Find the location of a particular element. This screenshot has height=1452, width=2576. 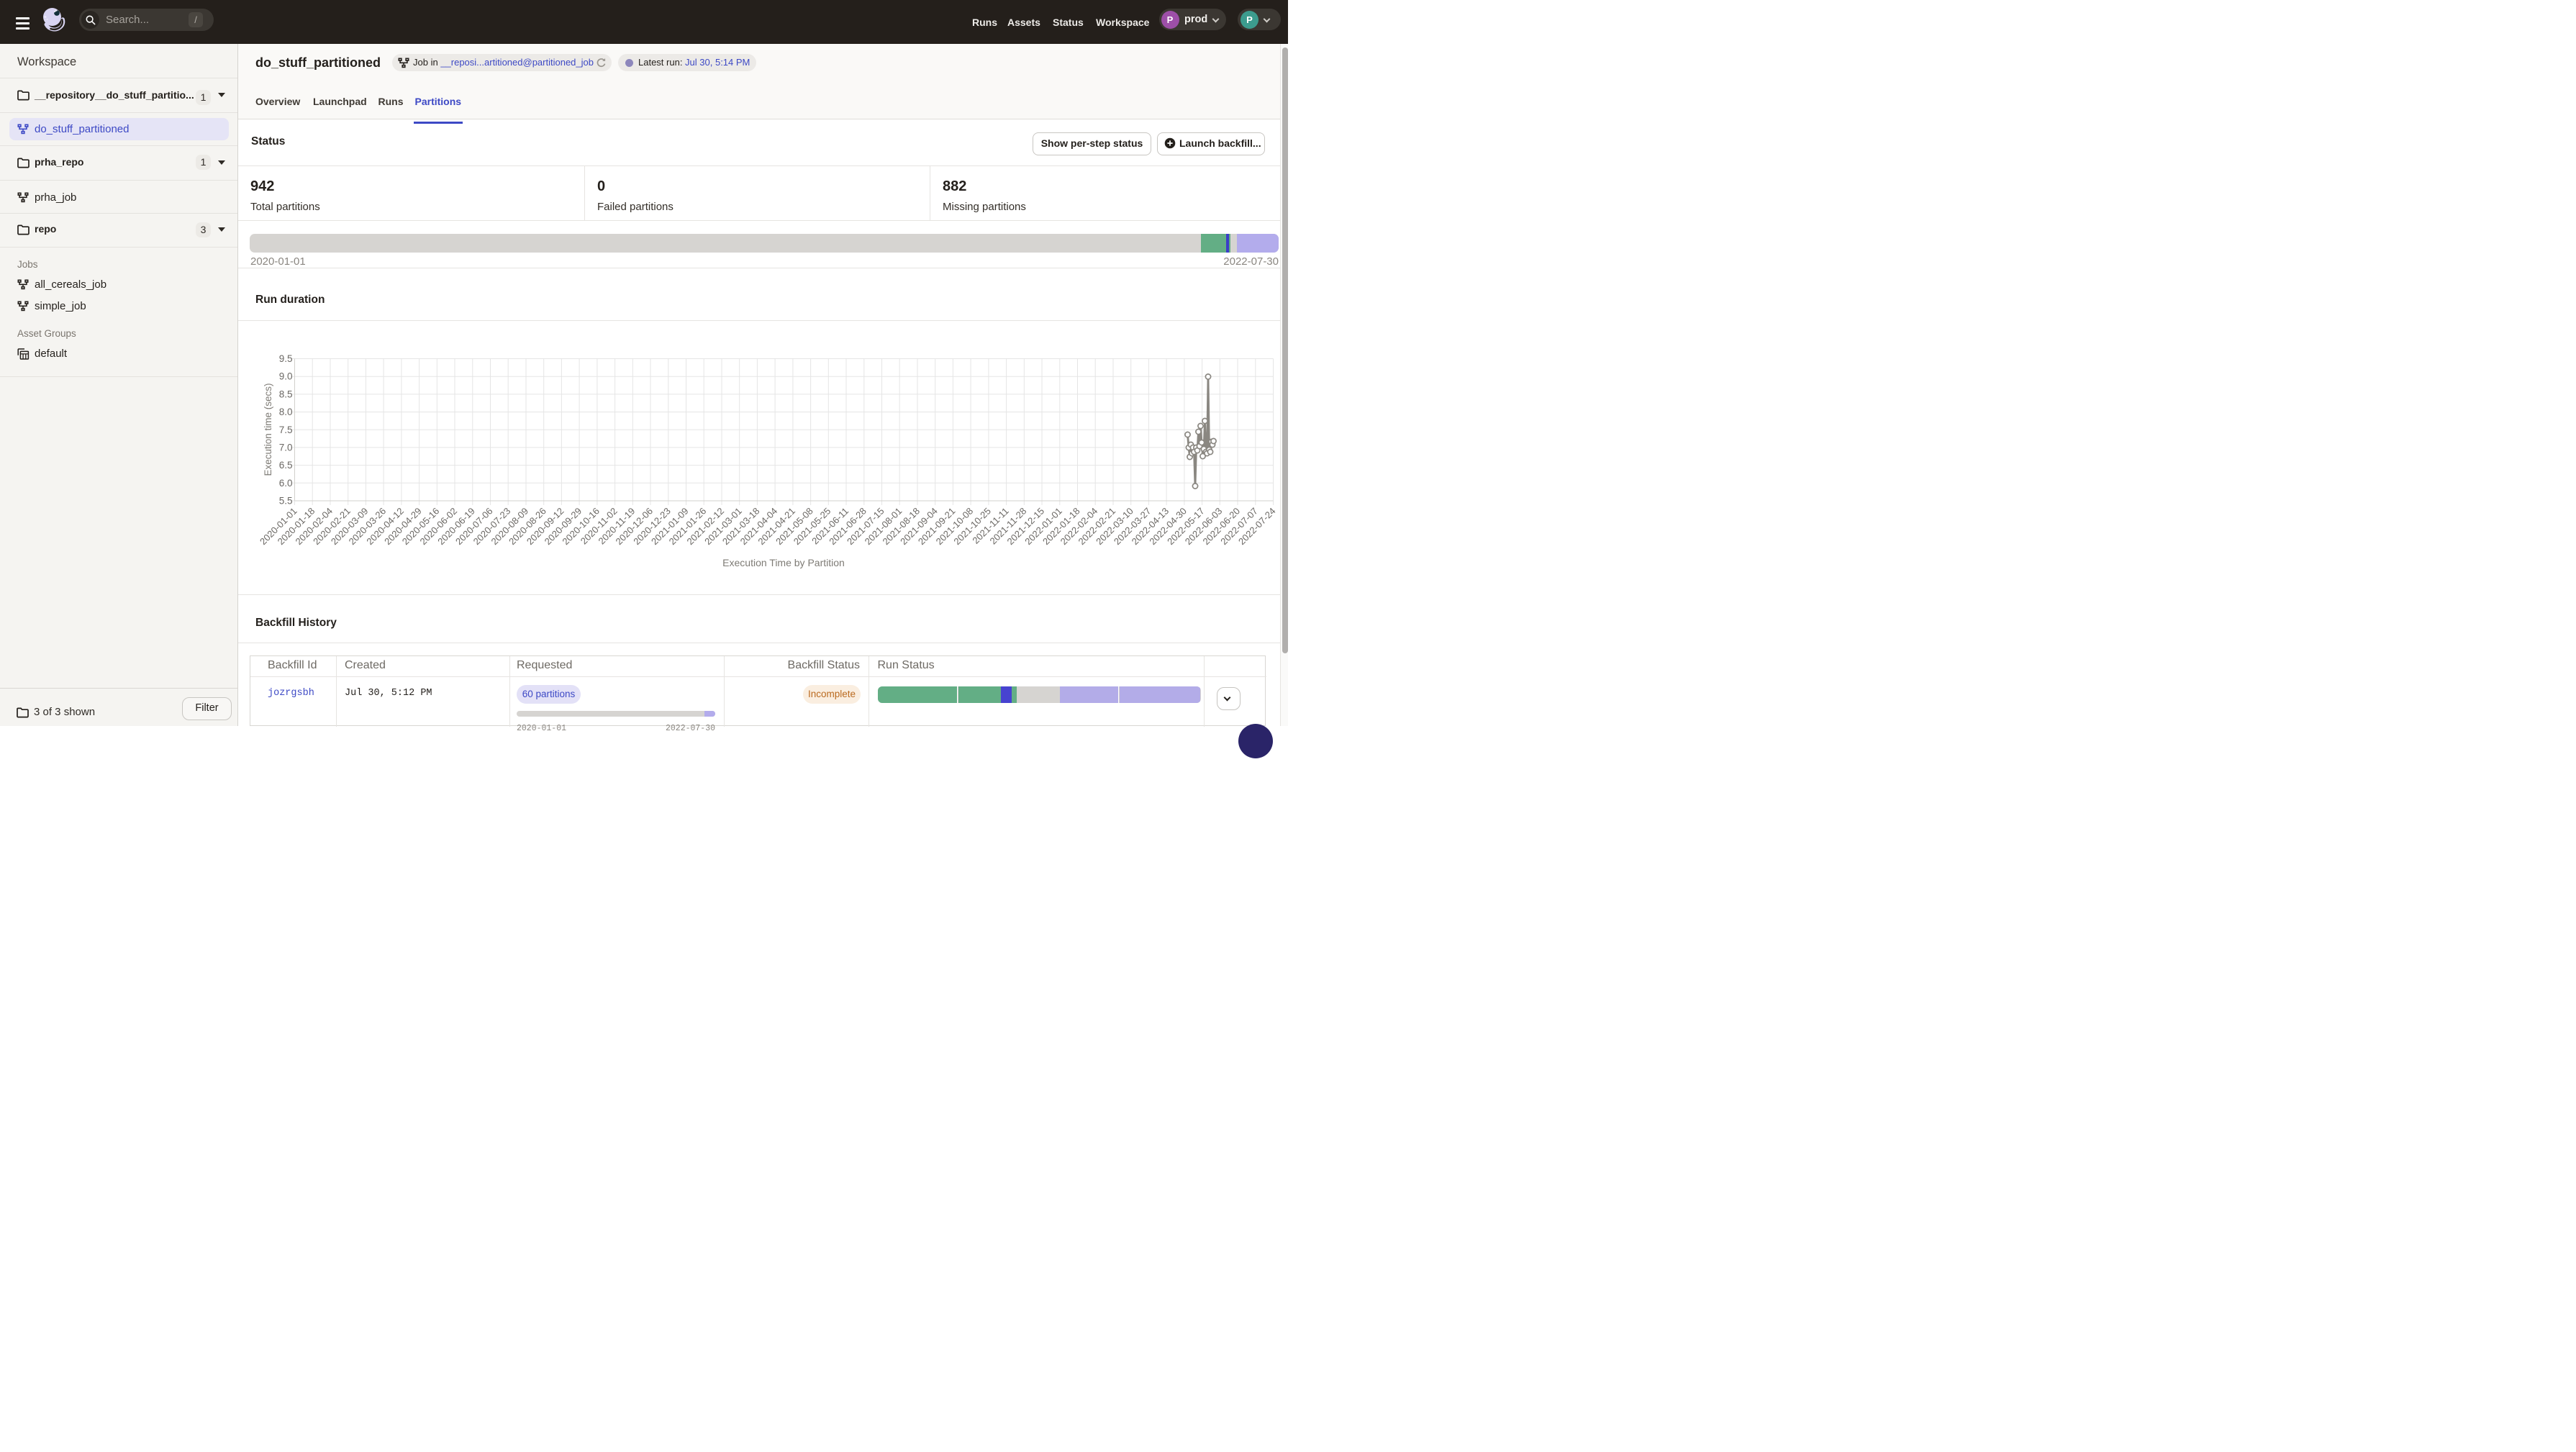

svg-text: 9.5 is located at coordinates (286, 358).